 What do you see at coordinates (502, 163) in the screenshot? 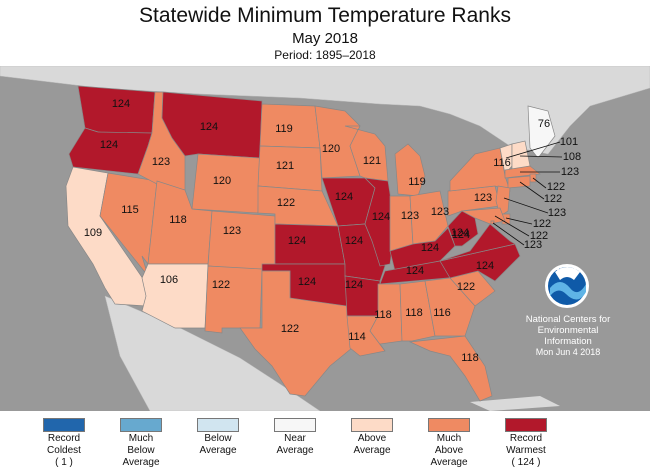
I see `rank-label-new-york: 116` at bounding box center [502, 163].